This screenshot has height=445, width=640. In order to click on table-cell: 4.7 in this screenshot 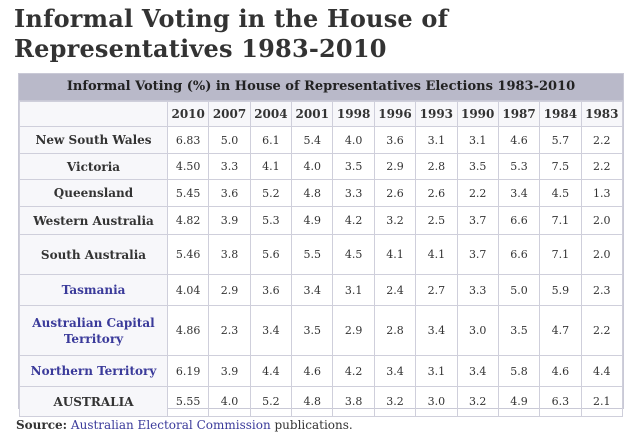, I will do `click(560, 330)`.